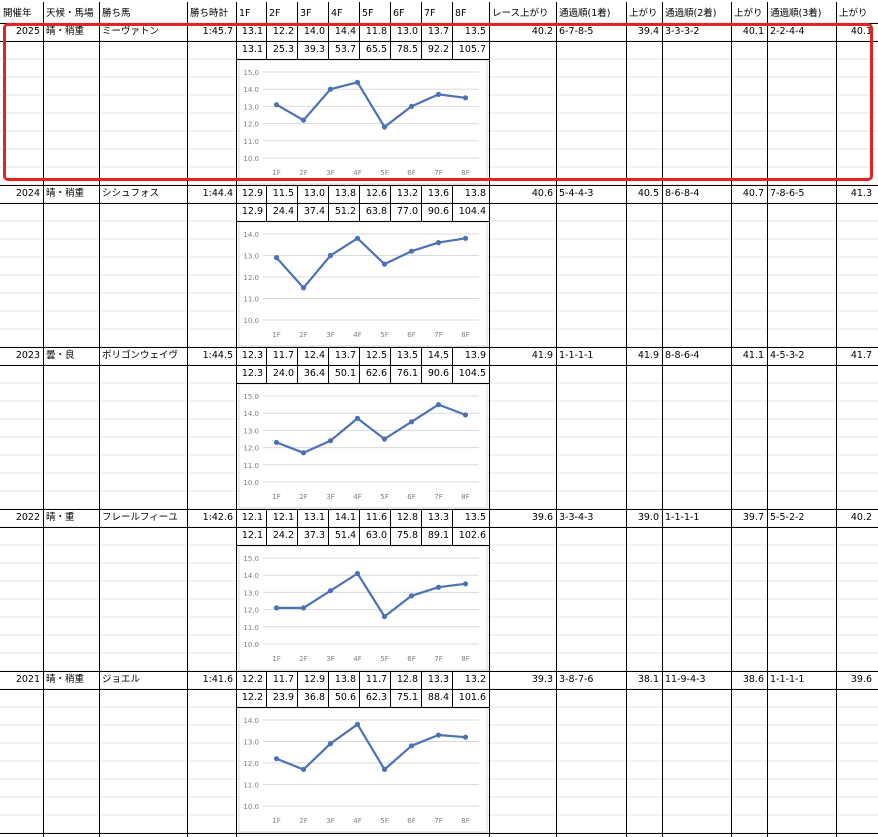 The width and height of the screenshot is (878, 837). What do you see at coordinates (648, 517) in the screenshot?
I see `agari1-cell: 39.0` at bounding box center [648, 517].